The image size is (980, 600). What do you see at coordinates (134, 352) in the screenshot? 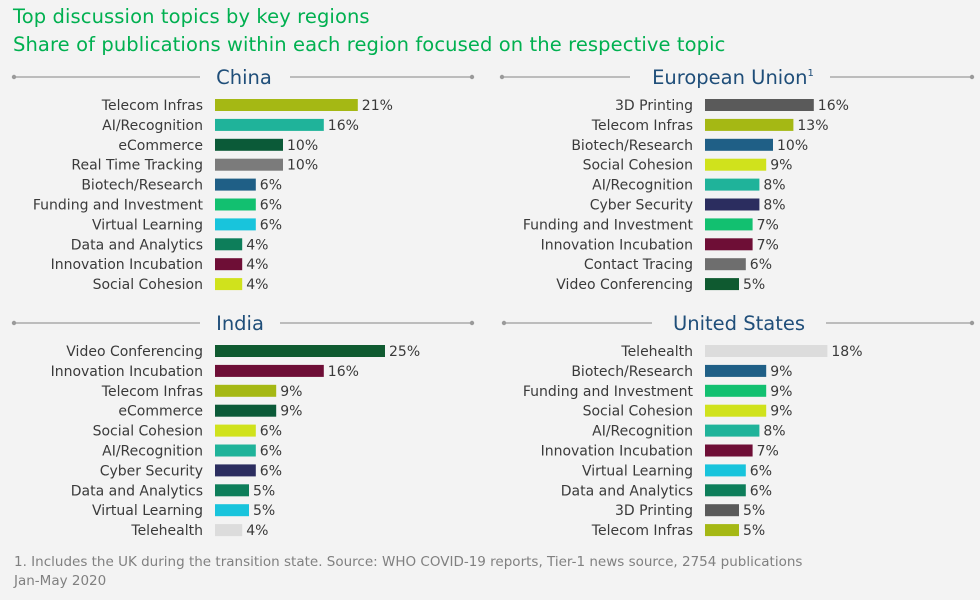
I see `category-label: Video Conferencing` at bounding box center [134, 352].